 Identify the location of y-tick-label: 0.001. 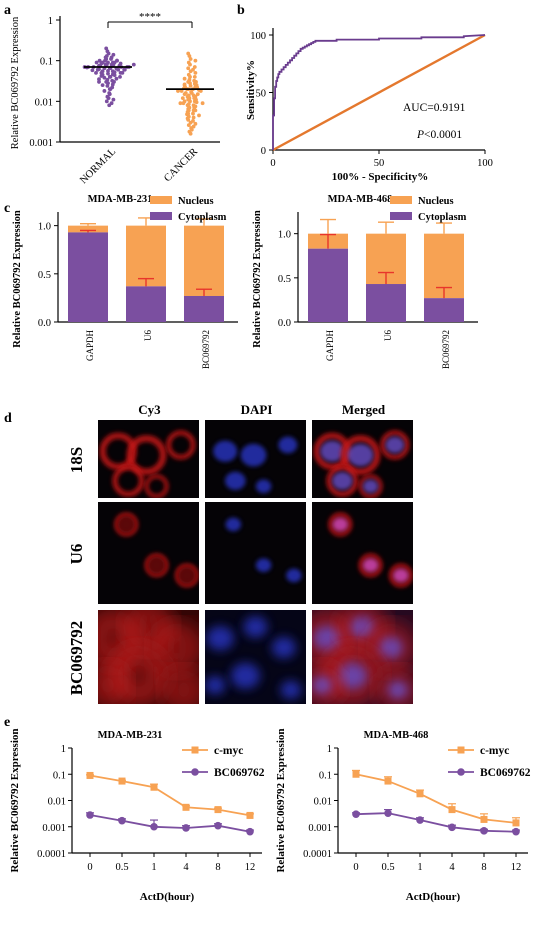
(54, 828).